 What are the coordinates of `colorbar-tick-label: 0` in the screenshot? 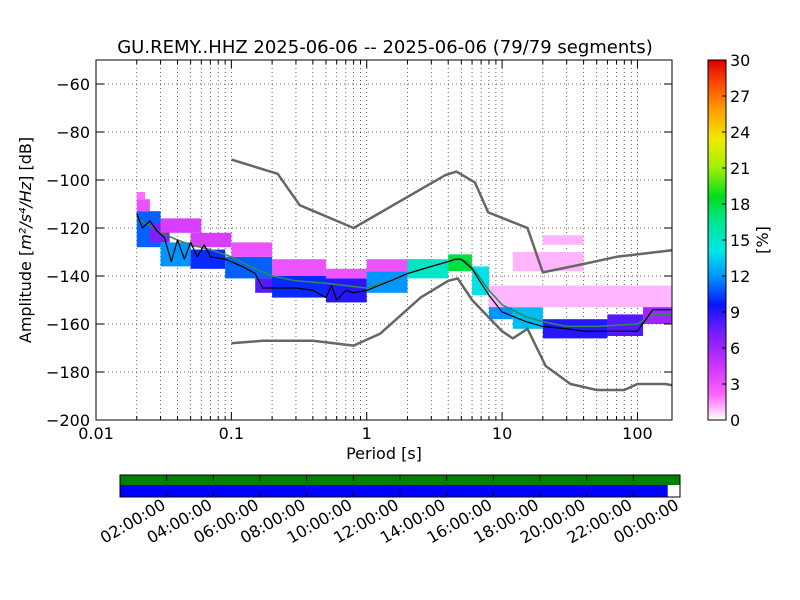 It's located at (735, 420).